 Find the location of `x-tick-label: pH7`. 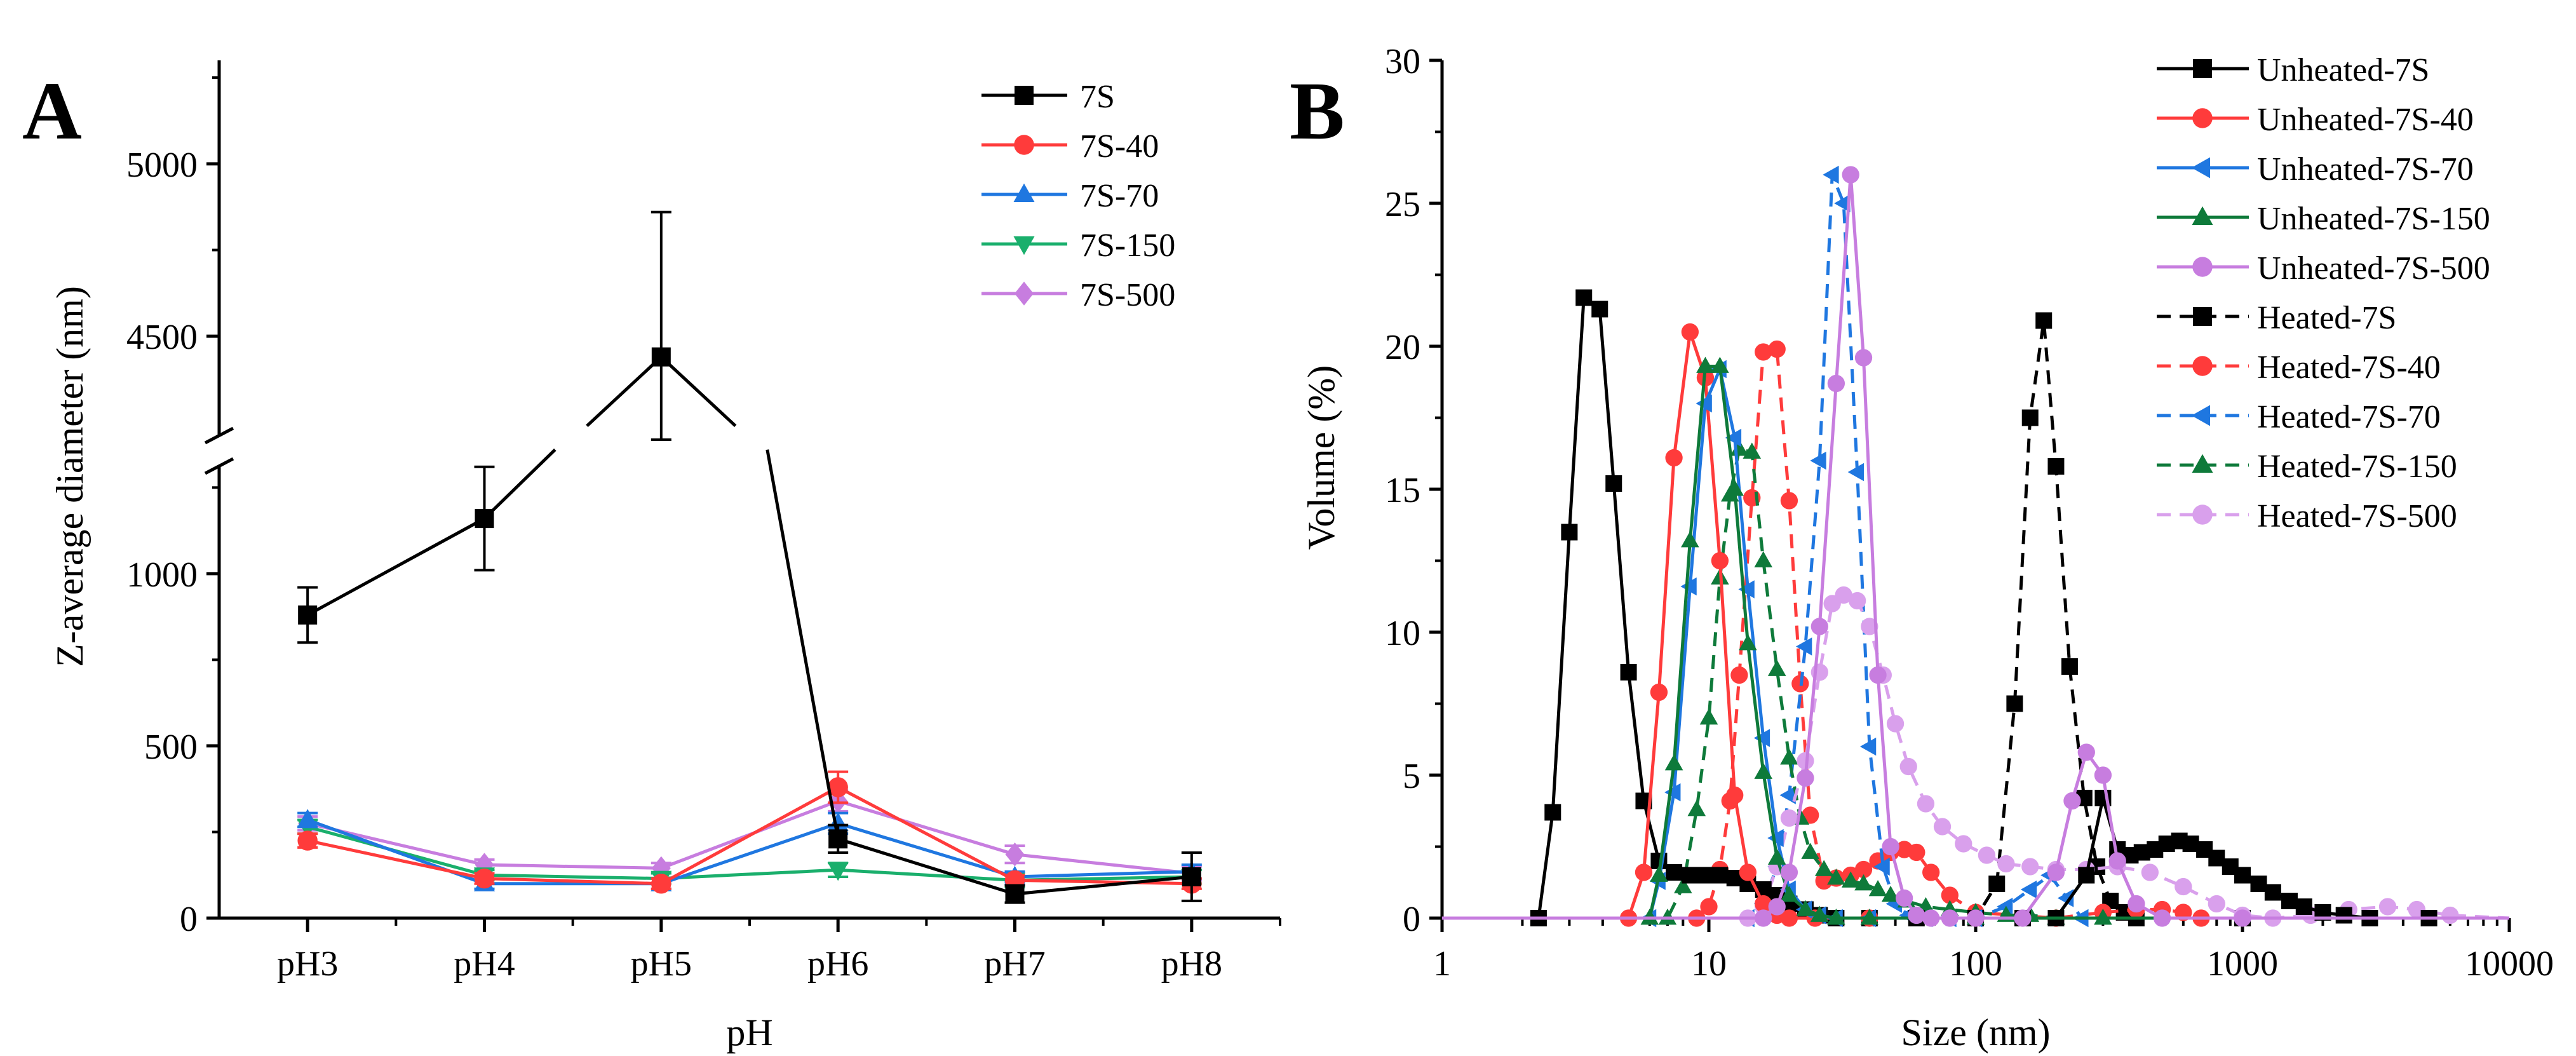

x-tick-label: pH7 is located at coordinates (1014, 964).